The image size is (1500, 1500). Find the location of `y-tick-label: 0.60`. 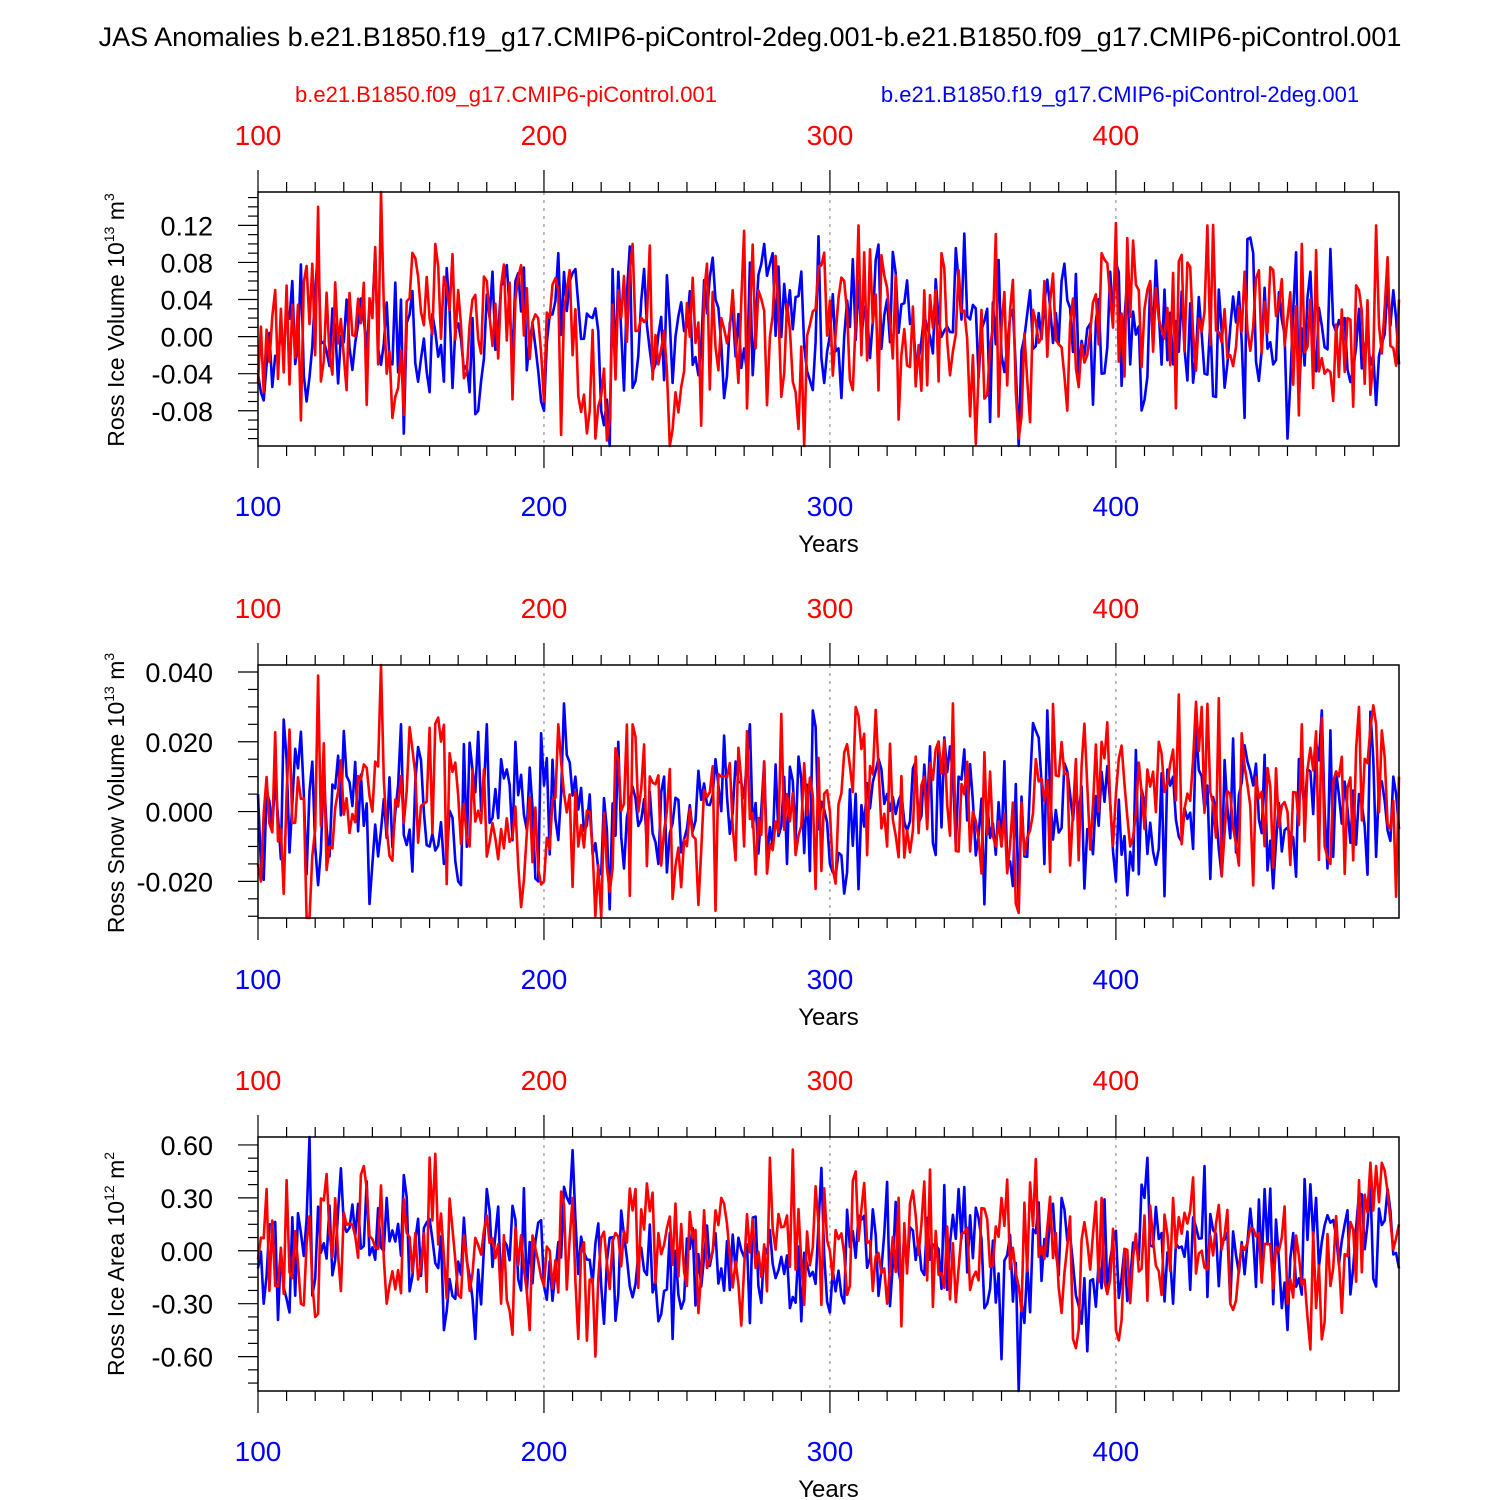

y-tick-label: 0.60 is located at coordinates (186, 1146).